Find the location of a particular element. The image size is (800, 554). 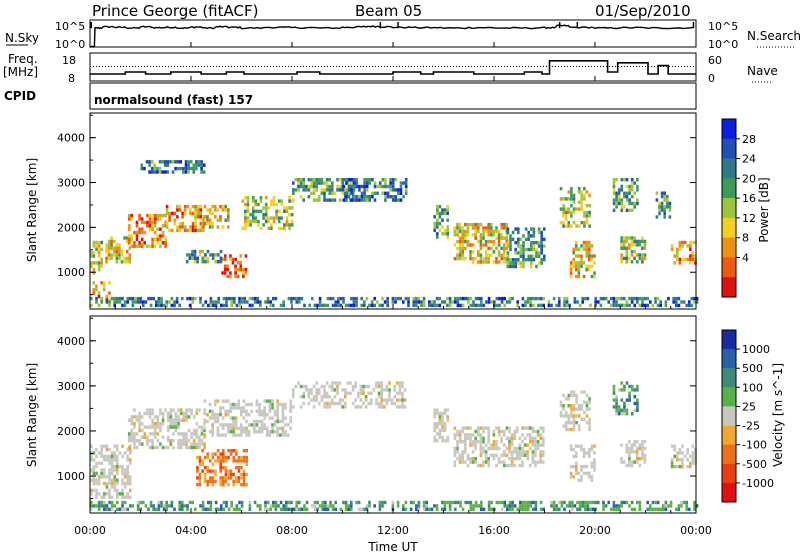

velocity-colorbar-tick-label: 100 is located at coordinates (752, 387).